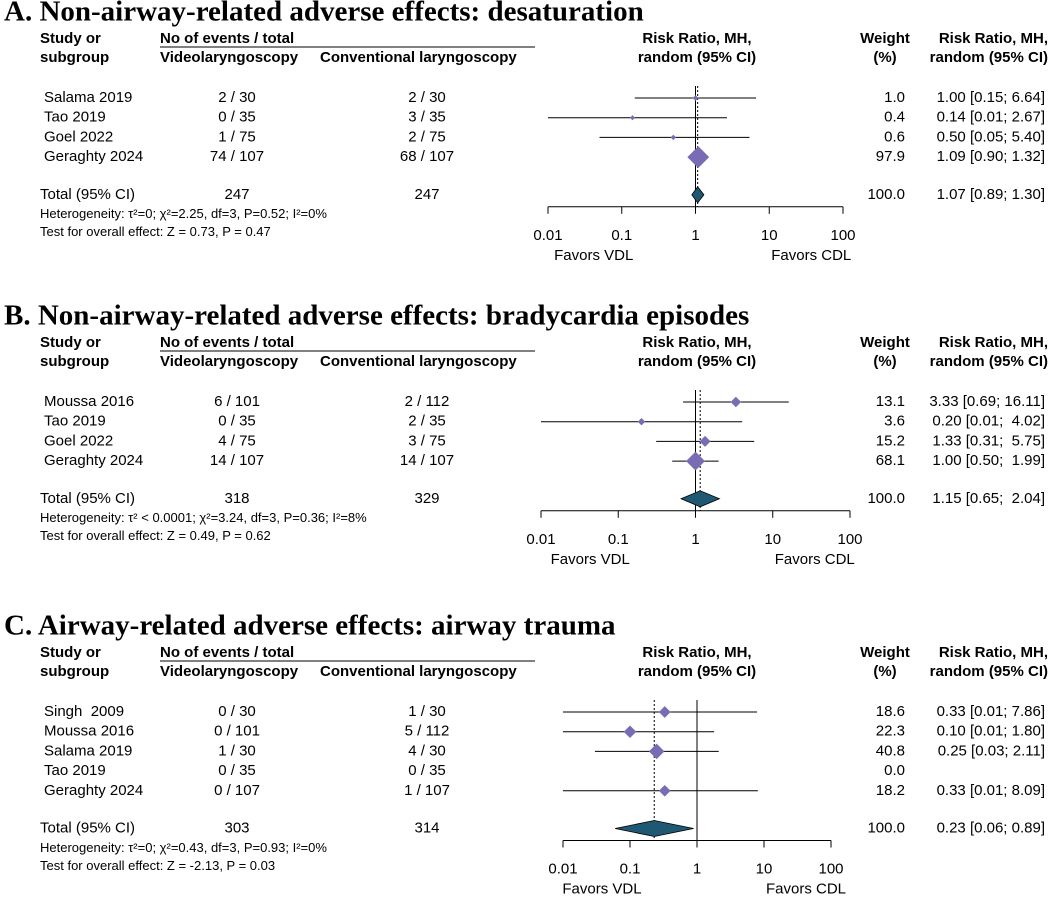 Image resolution: width=1052 pixels, height=899 pixels. Describe the element at coordinates (991, 827) in the screenshot. I see `total-effect-label: 0.23 [0.06; 0.89]` at that location.